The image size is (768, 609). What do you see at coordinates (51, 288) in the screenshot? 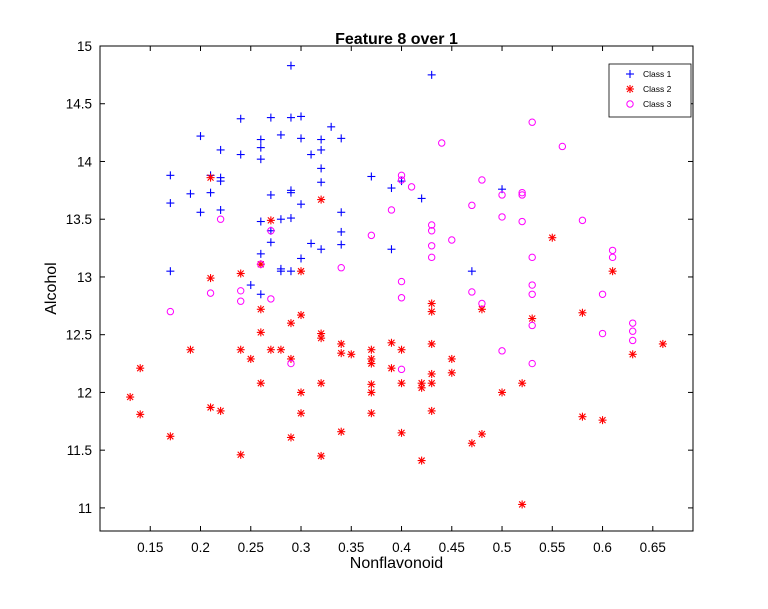
I see `y-axis-label: Alcohol` at bounding box center [51, 288].